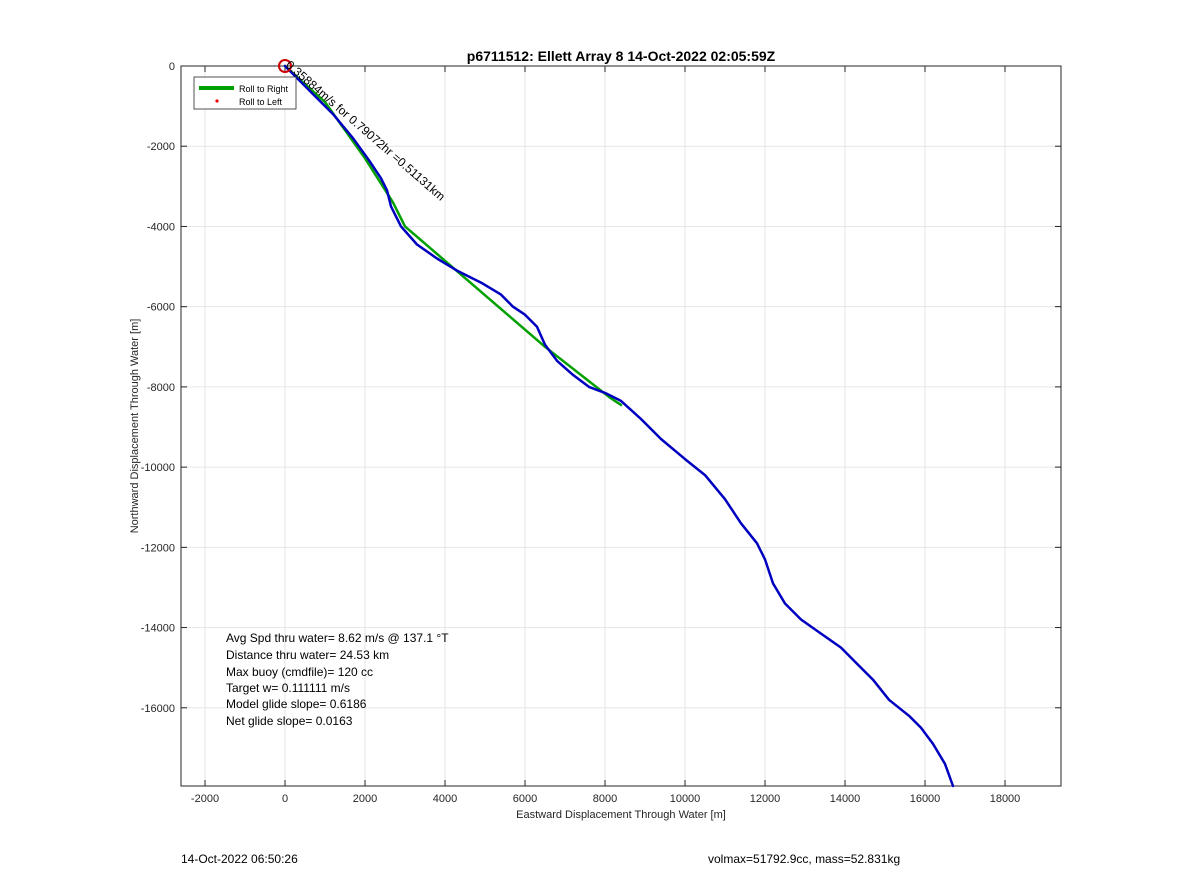 This screenshot has height=885, width=1200. I want to click on y-tick-label: -6000, so click(161, 308).